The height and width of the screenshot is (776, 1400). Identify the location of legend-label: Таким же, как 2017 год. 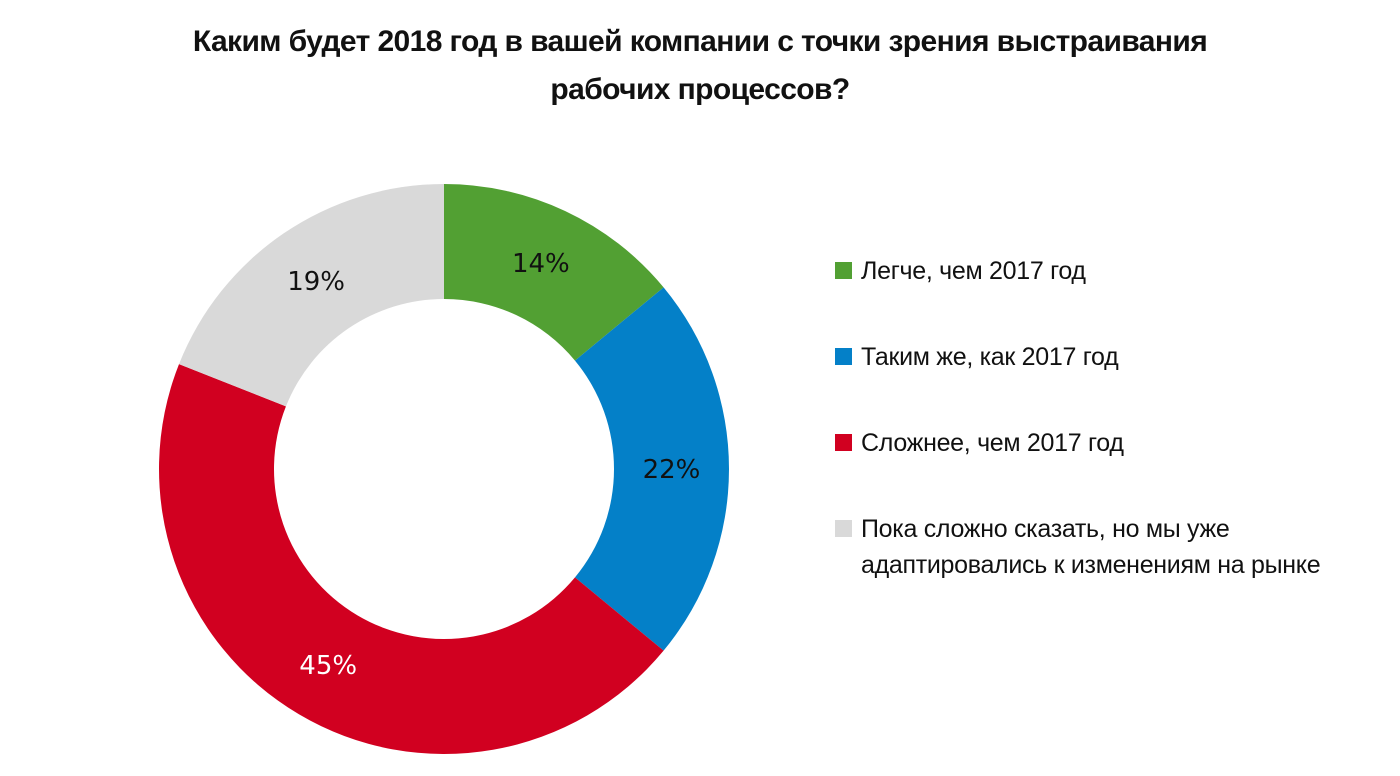
(990, 357).